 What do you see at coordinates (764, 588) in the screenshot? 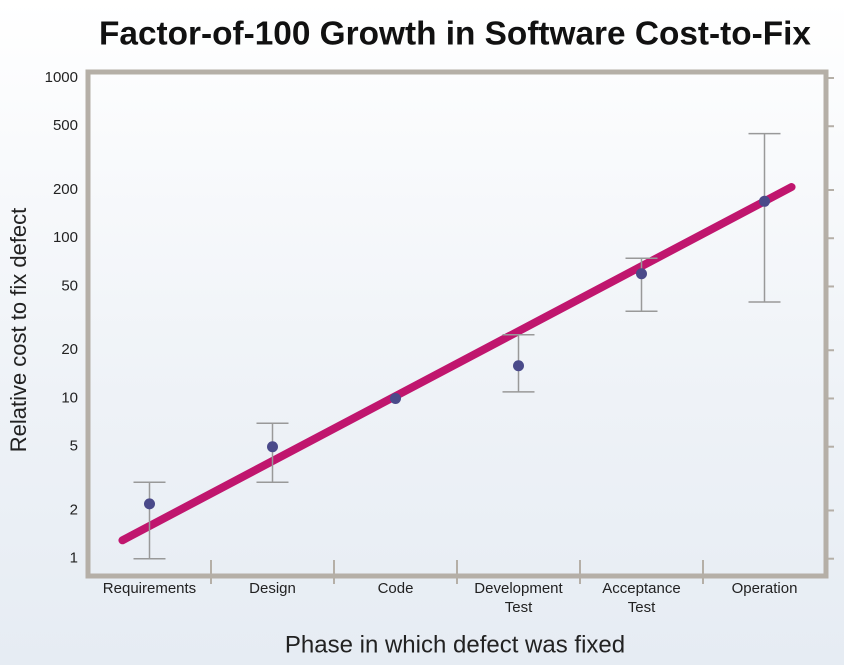
I see `x-tick-label: Operation` at bounding box center [764, 588].